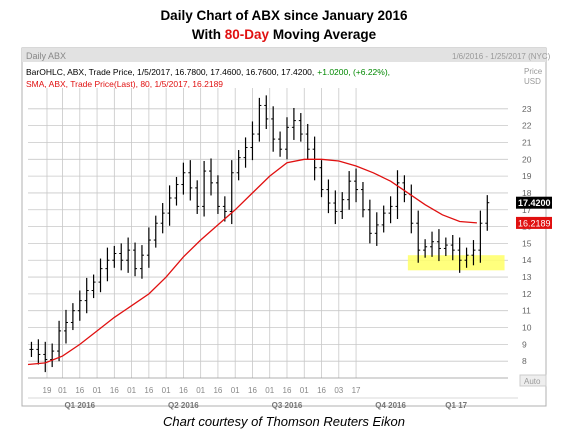  What do you see at coordinates (533, 71) in the screenshot?
I see `price-axis-label: Price` at bounding box center [533, 71].